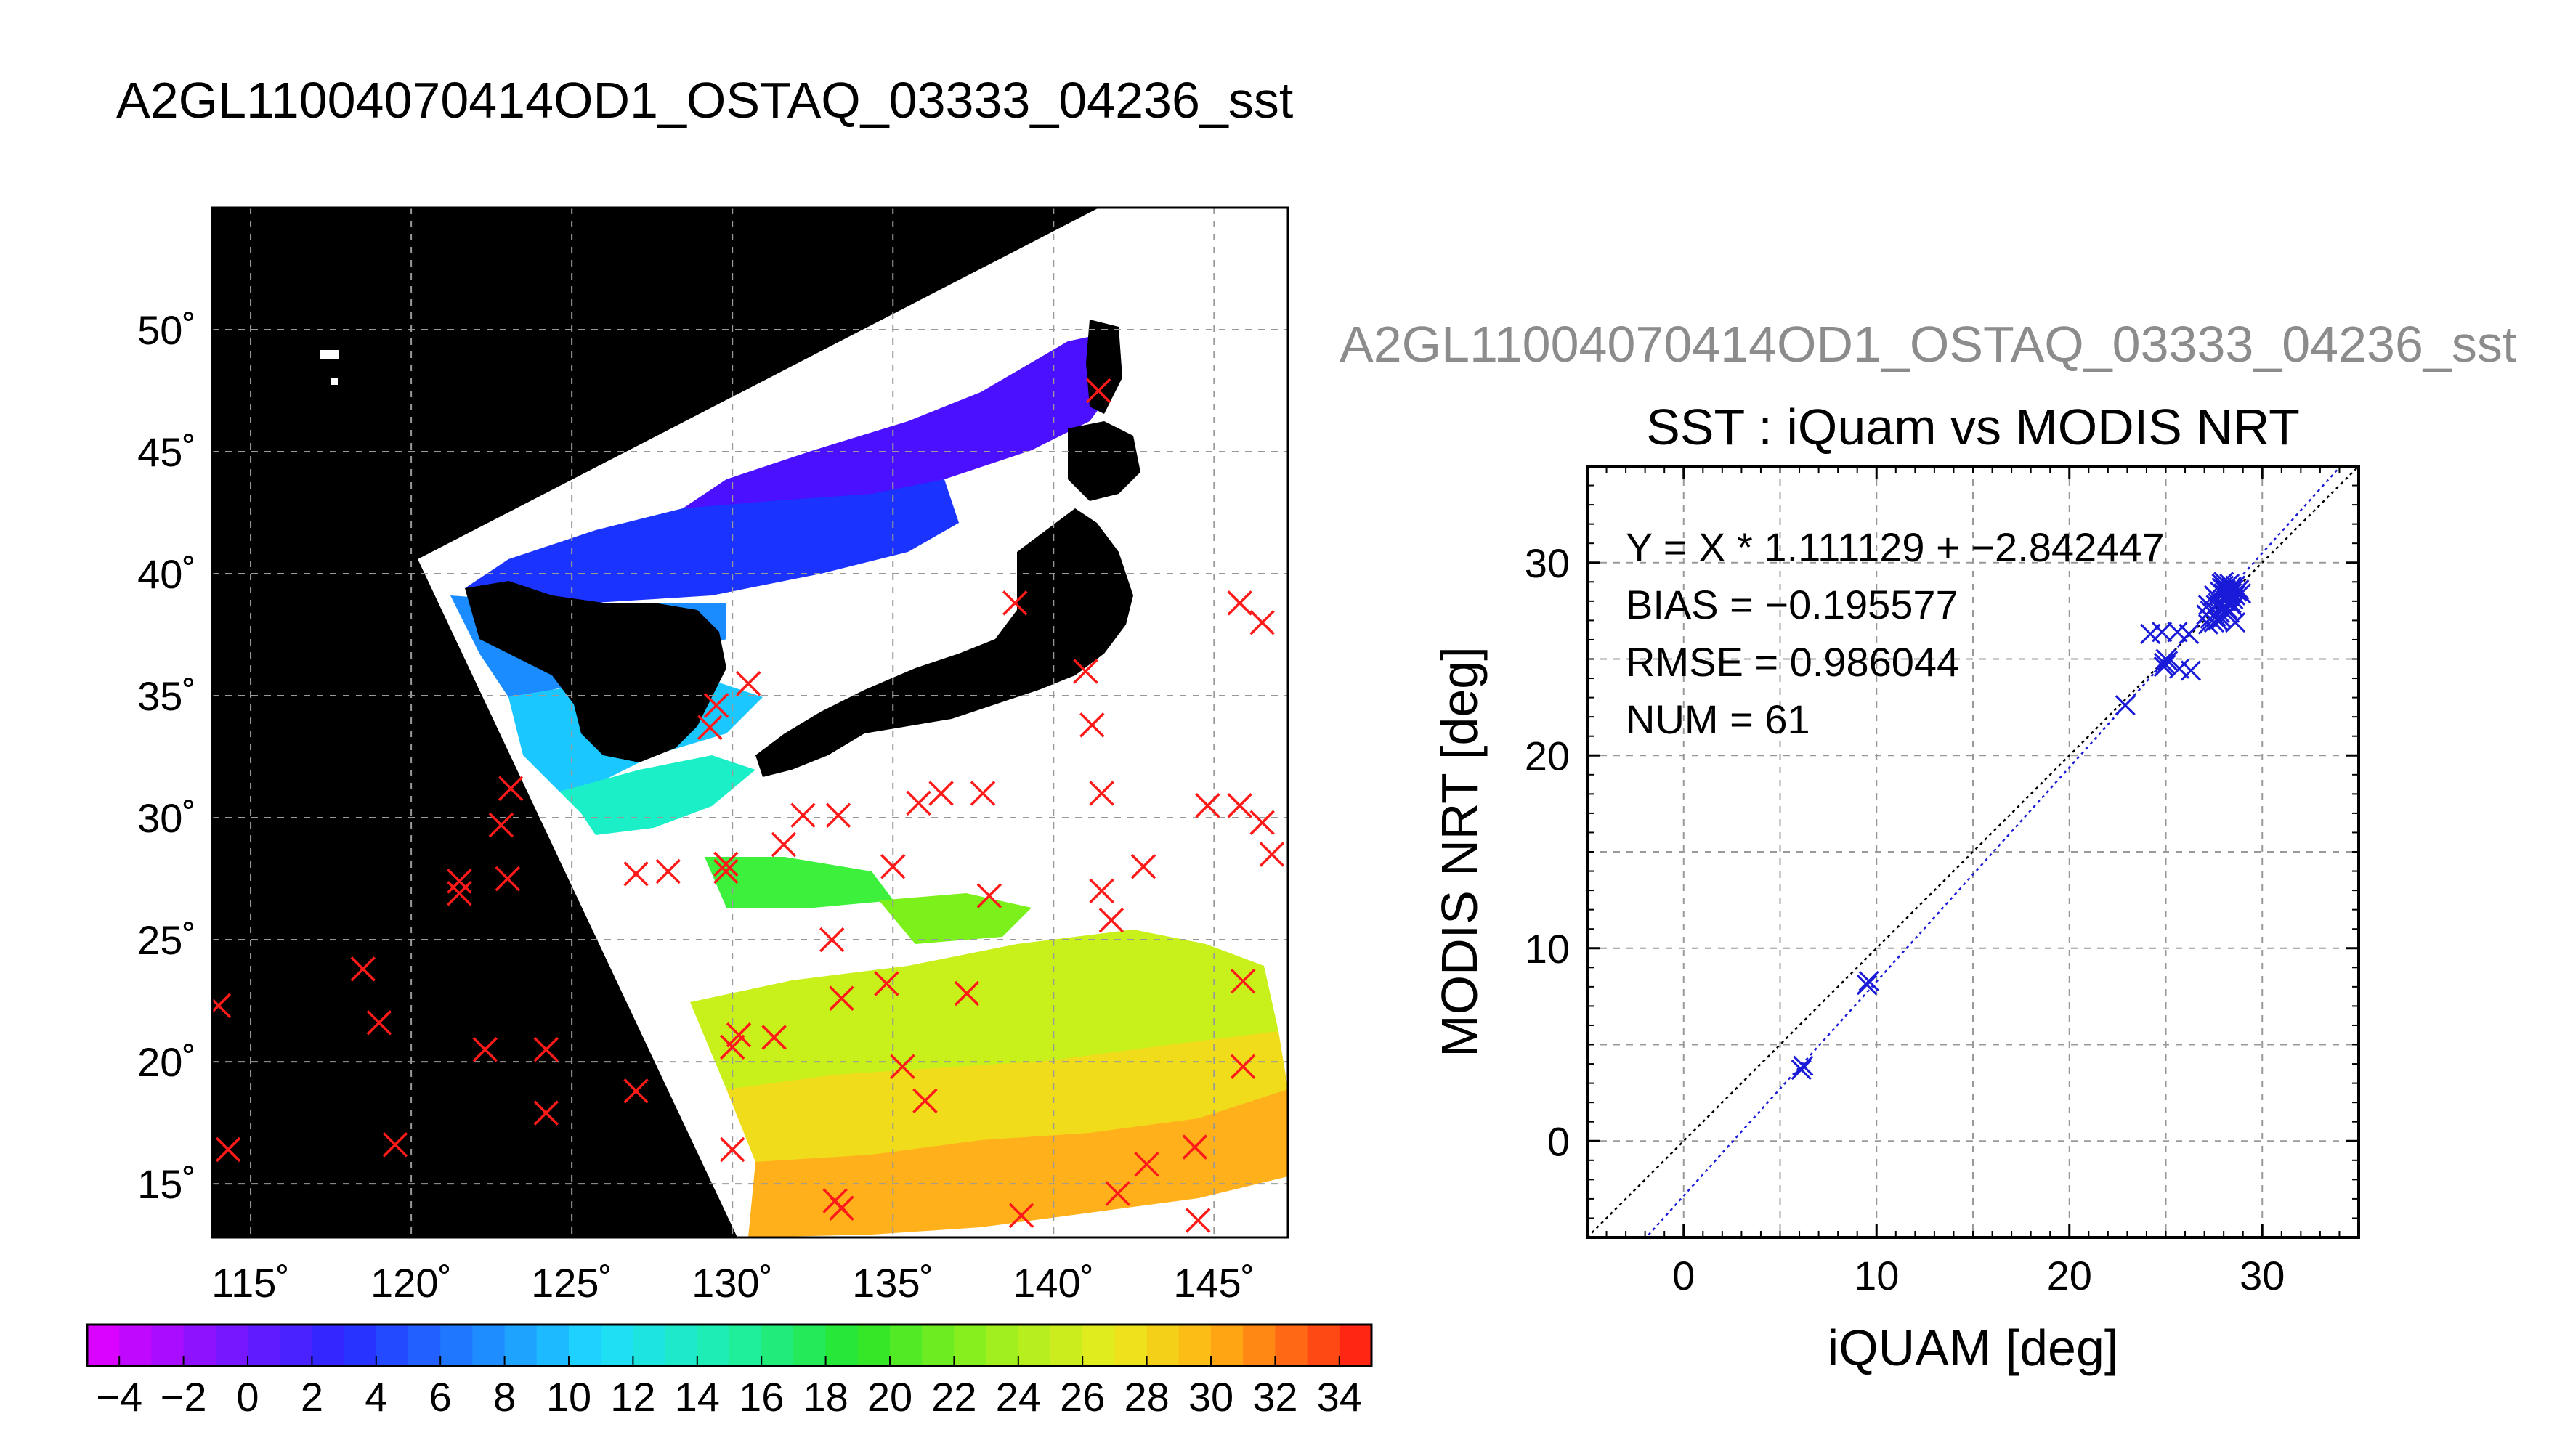 The width and height of the screenshot is (2549, 1456). I want to click on colorbar-tick-label: 10, so click(569, 1397).